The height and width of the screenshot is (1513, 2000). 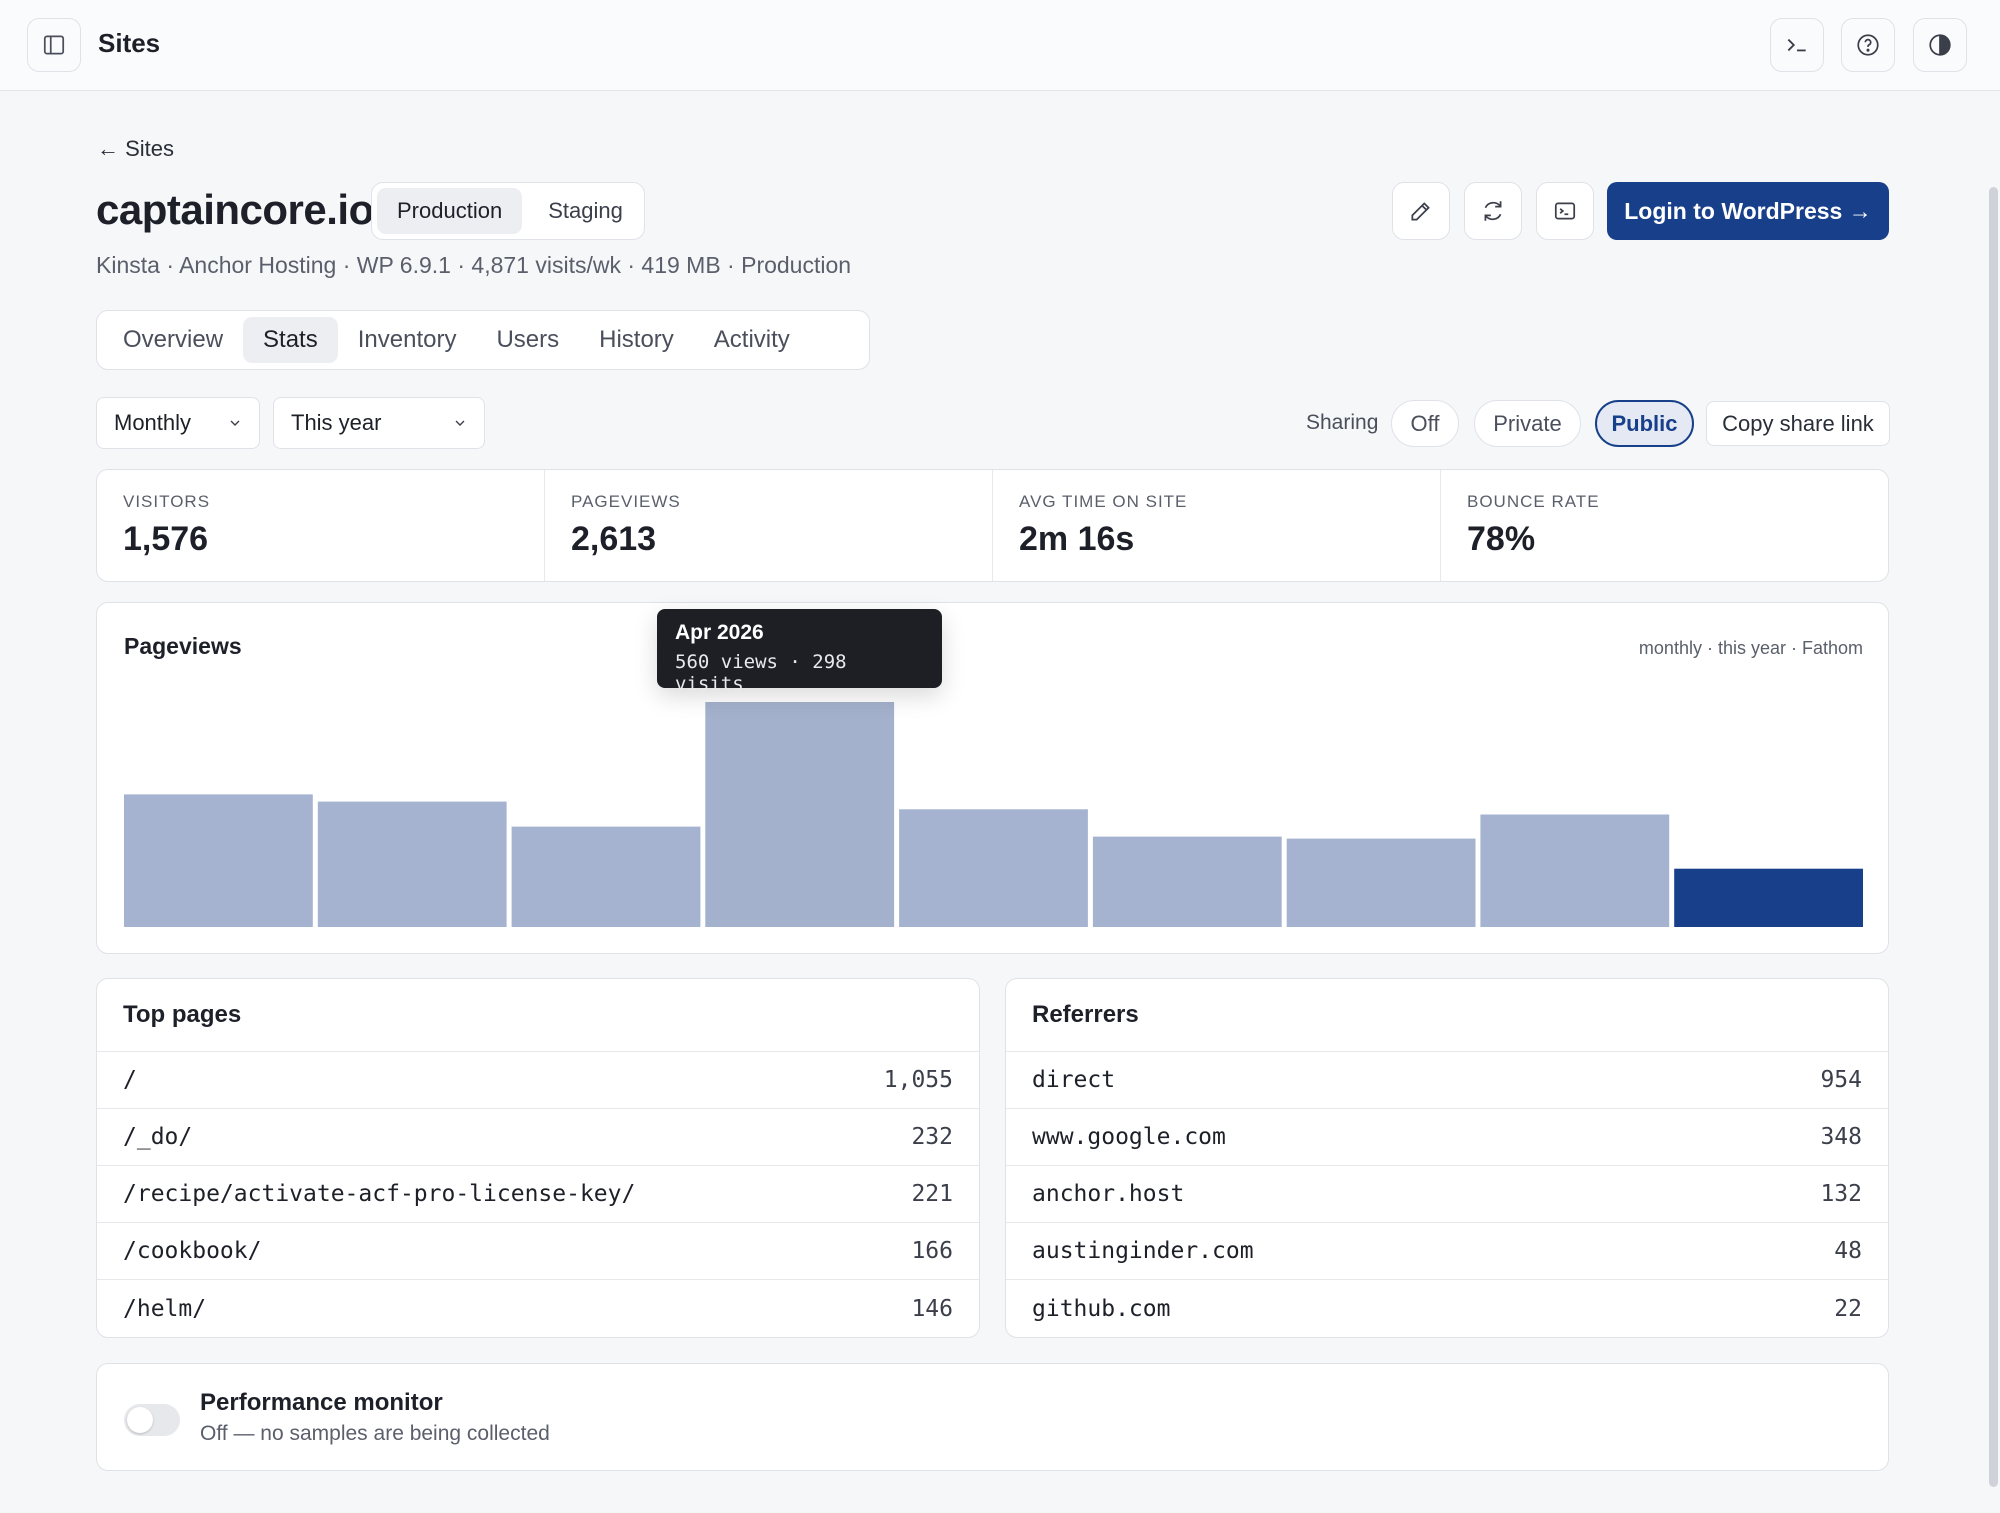 I want to click on terminal-icon, so click(x=1796, y=45).